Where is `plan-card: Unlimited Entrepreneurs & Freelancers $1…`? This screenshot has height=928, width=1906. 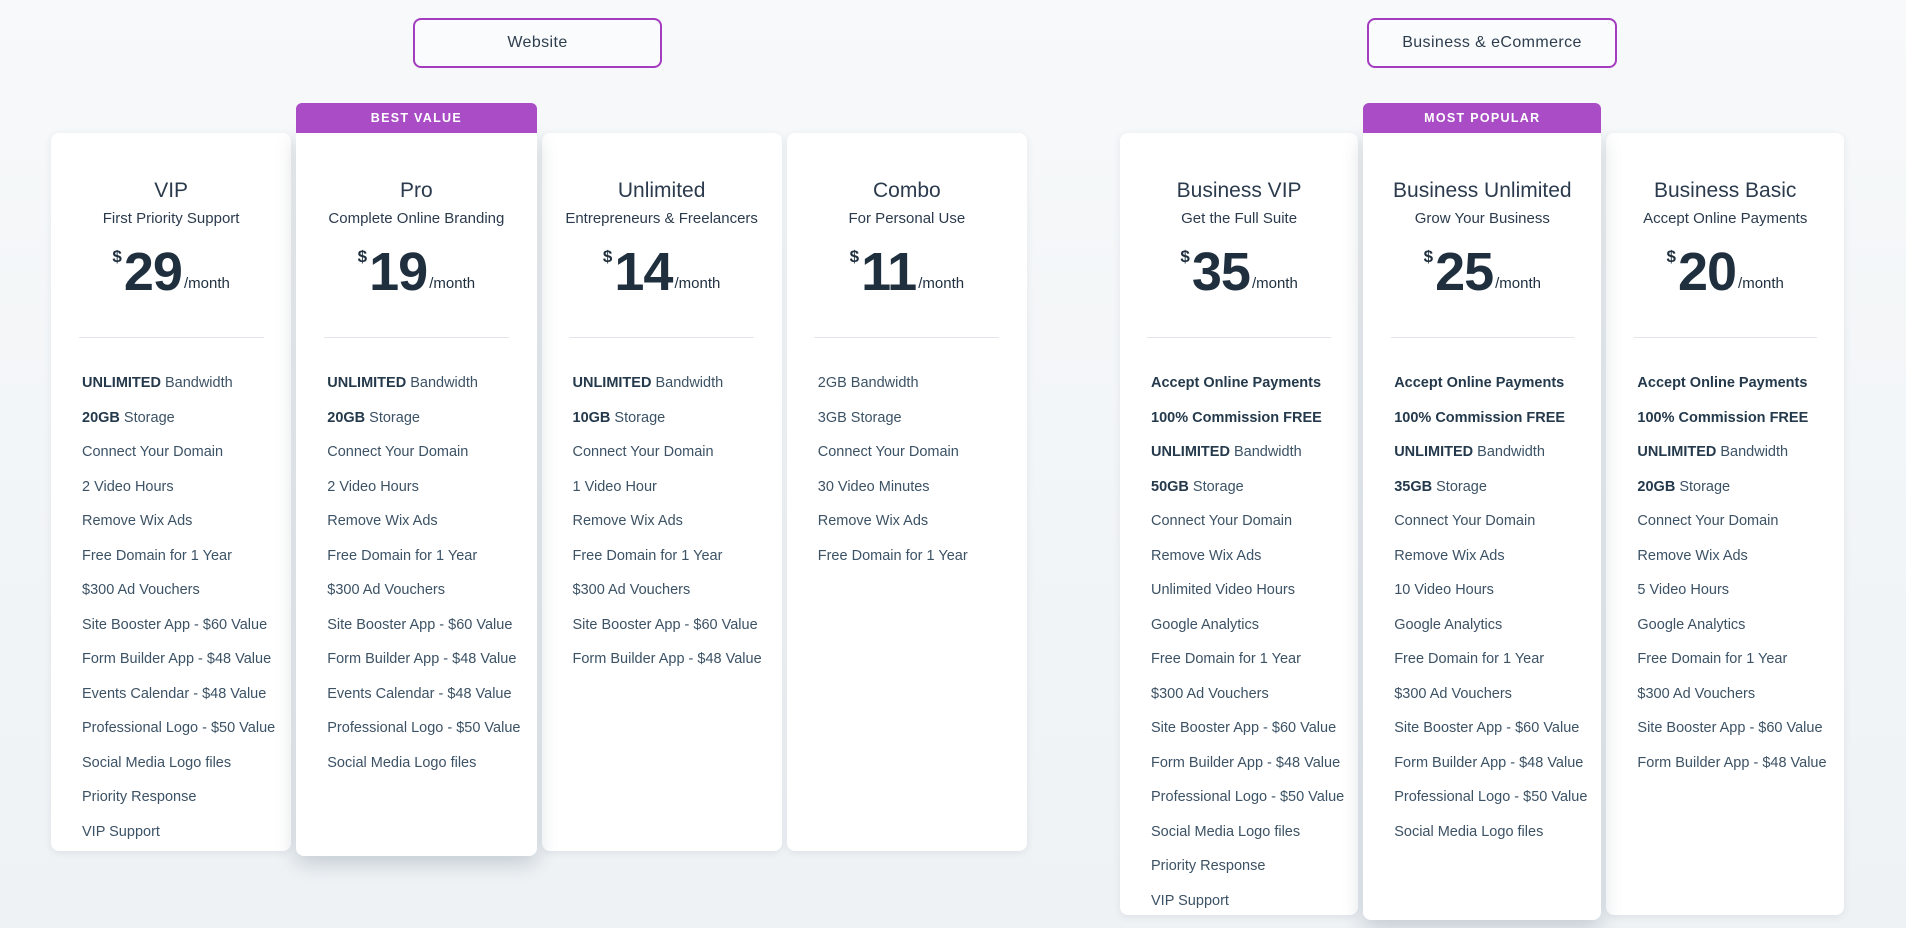
plan-card: Unlimited Entrepreneurs & Freelancers $1… is located at coordinates (661, 492).